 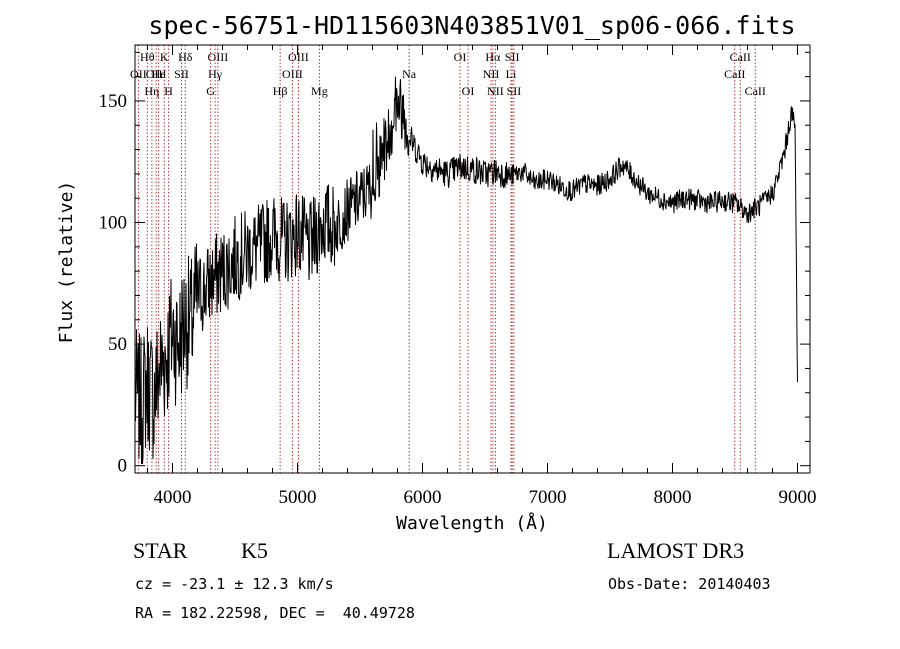 What do you see at coordinates (215, 74) in the screenshot?
I see `spectral-line-label: Hγ` at bounding box center [215, 74].